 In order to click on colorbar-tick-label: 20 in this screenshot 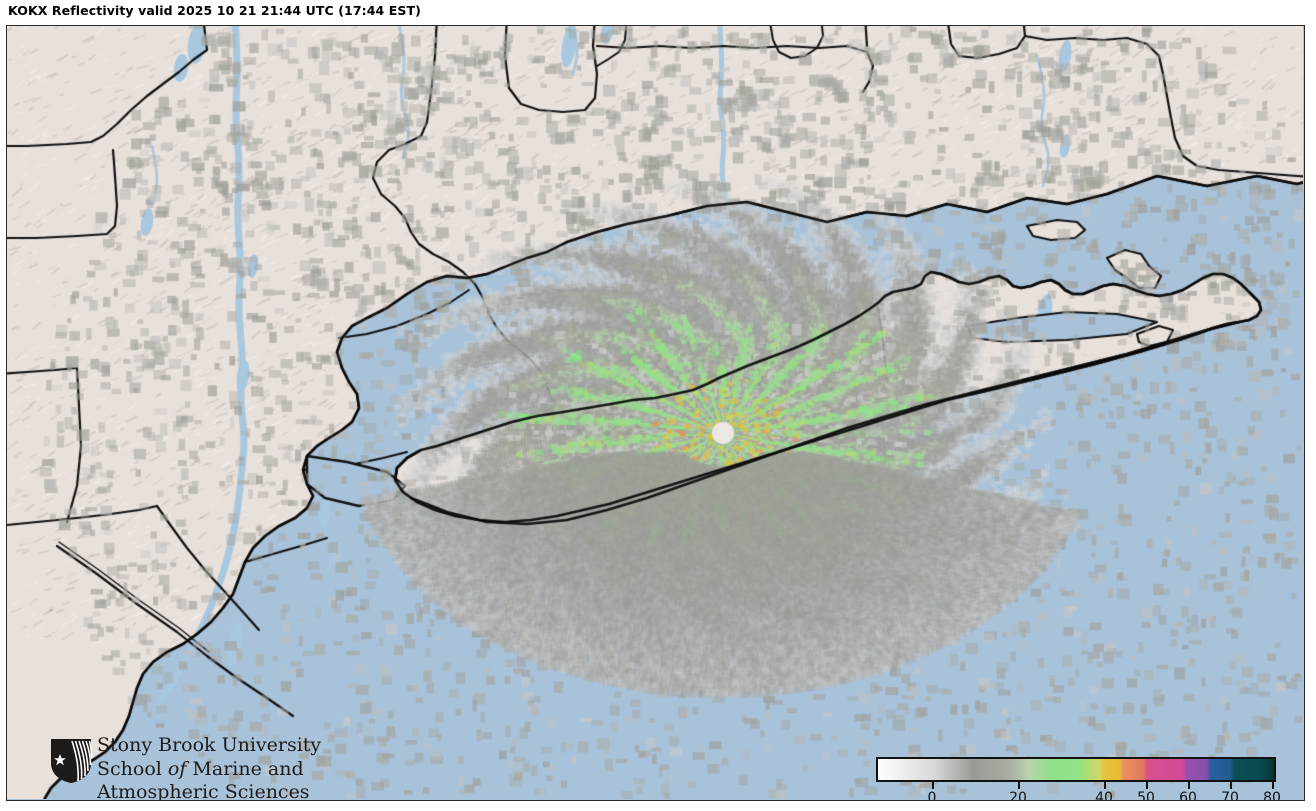, I will do `click(1018, 795)`.